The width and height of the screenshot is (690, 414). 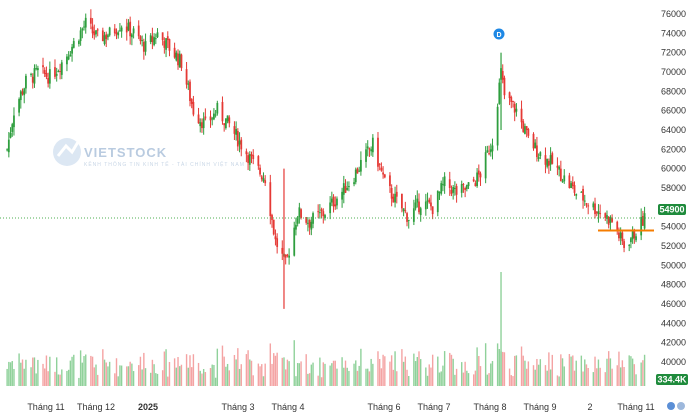 I want to click on dividend-marker: D, so click(x=499, y=34).